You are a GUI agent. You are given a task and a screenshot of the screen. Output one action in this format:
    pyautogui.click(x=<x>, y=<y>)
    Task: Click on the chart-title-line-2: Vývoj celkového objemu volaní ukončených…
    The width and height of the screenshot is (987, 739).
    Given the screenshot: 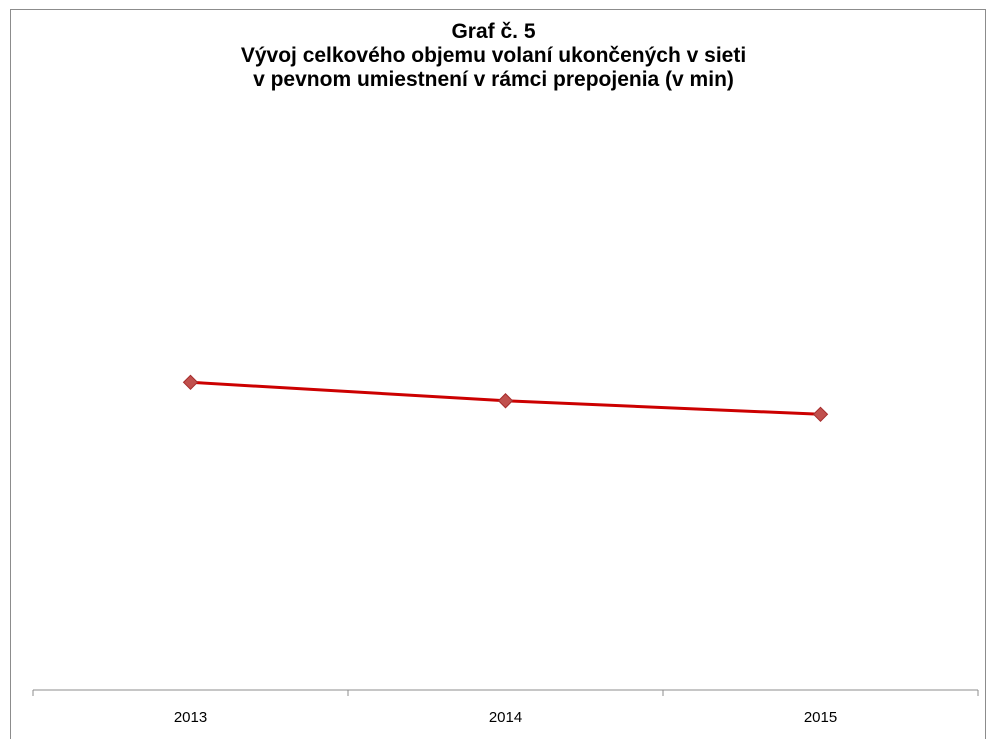 What is the action you would take?
    pyautogui.click(x=493, y=55)
    